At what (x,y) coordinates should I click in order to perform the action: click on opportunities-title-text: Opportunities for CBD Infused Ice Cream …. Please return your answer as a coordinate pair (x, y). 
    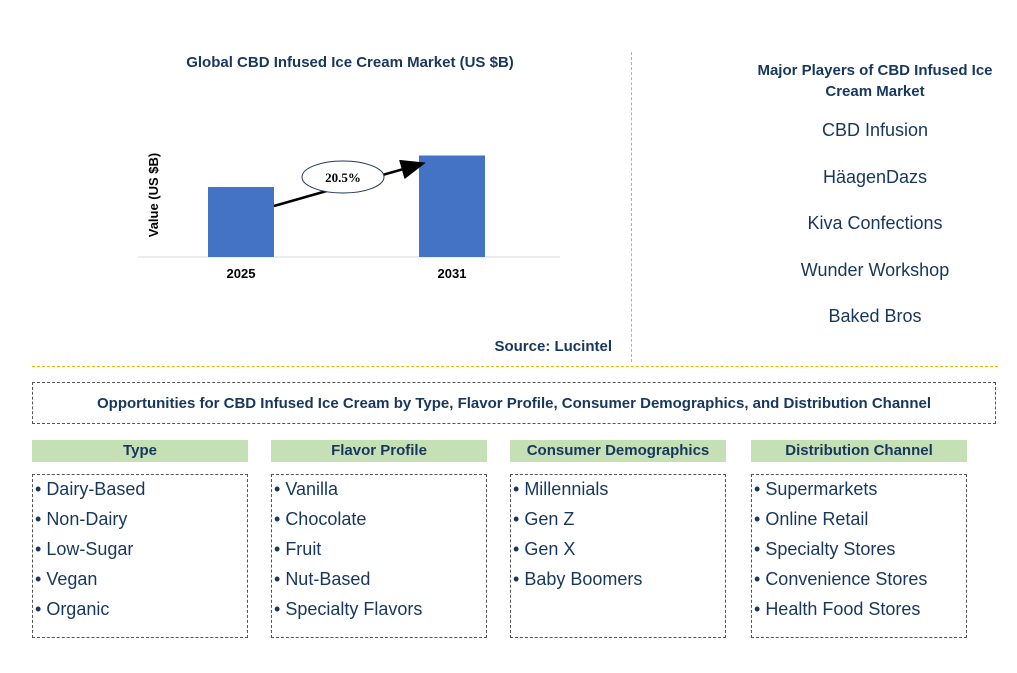
    Looking at the image, I should click on (513, 403).